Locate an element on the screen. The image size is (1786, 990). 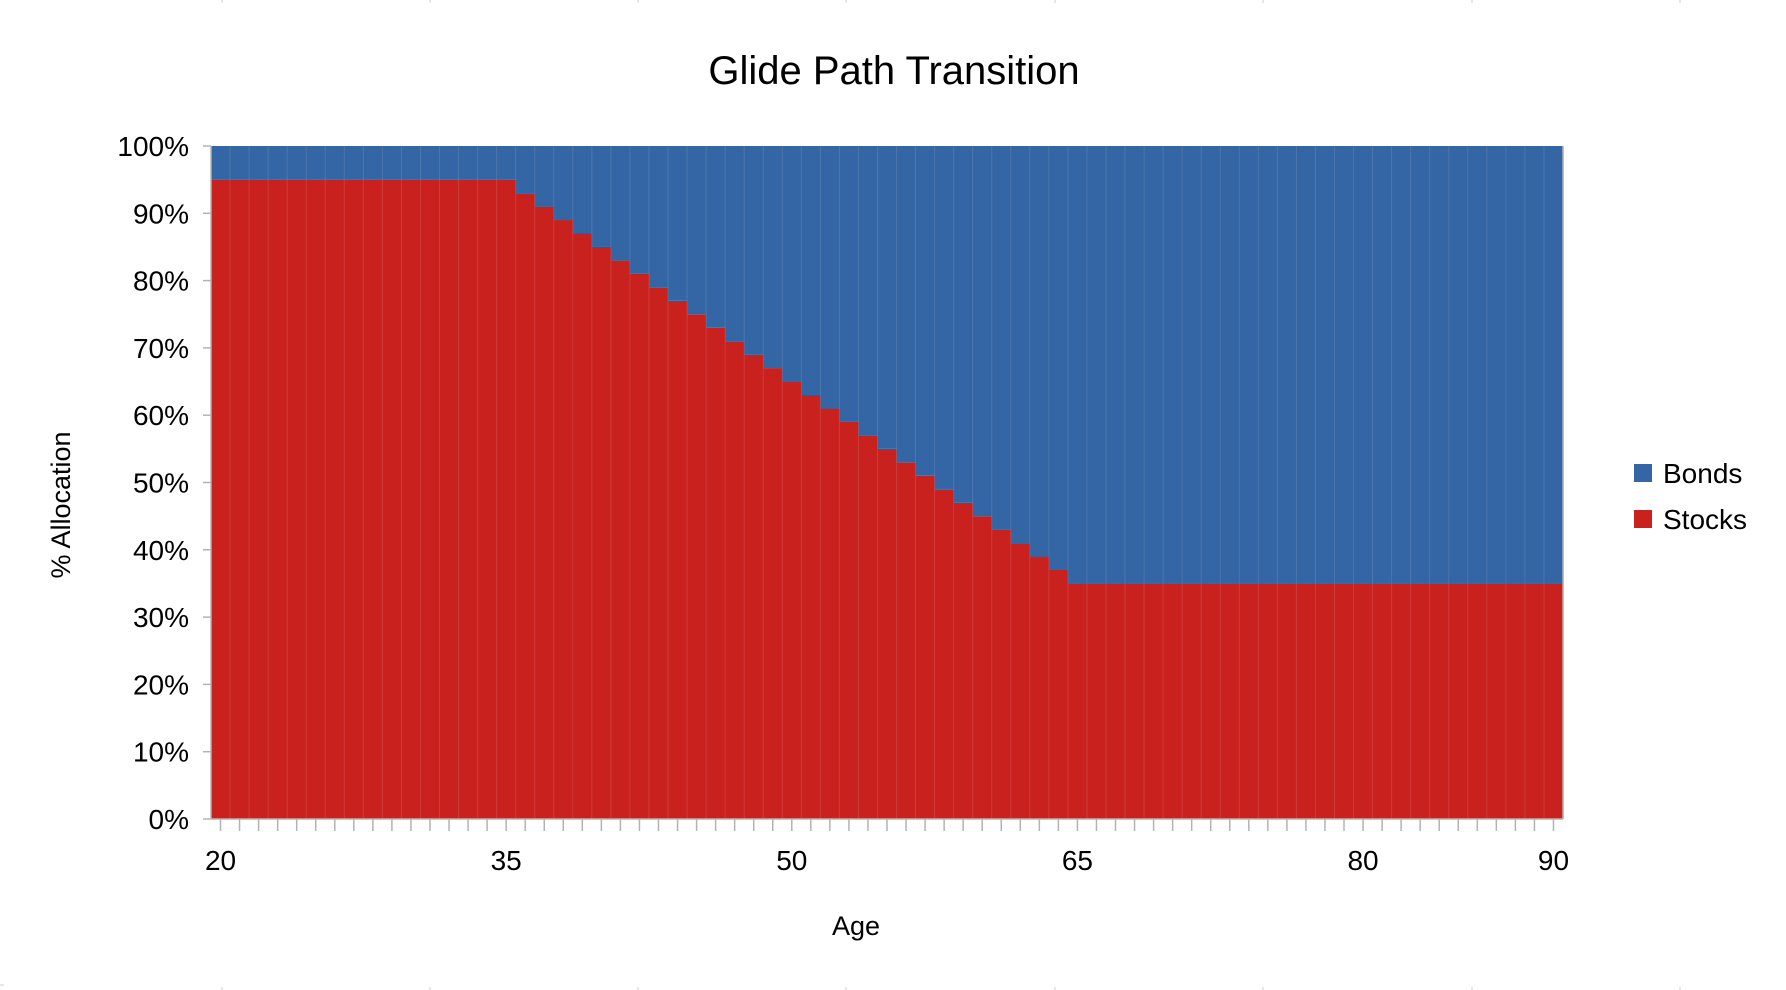
x-tick-label: 35 is located at coordinates (506, 860).